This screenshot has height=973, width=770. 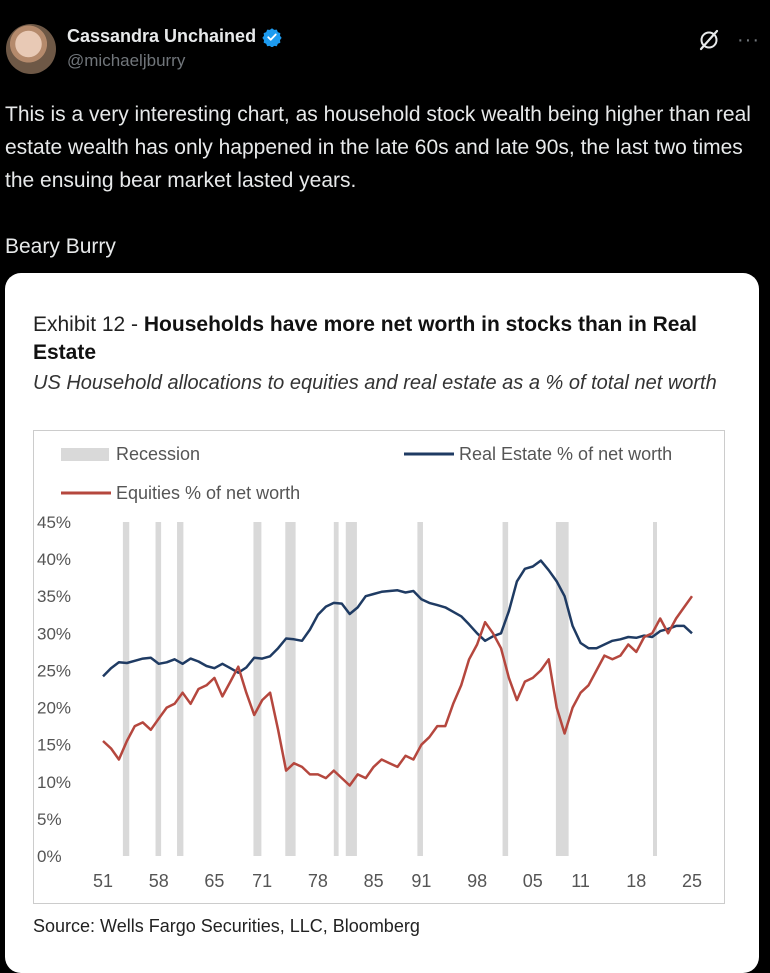 I want to click on exhibit-prefix: Exhibit 12 -, so click(x=88, y=324).